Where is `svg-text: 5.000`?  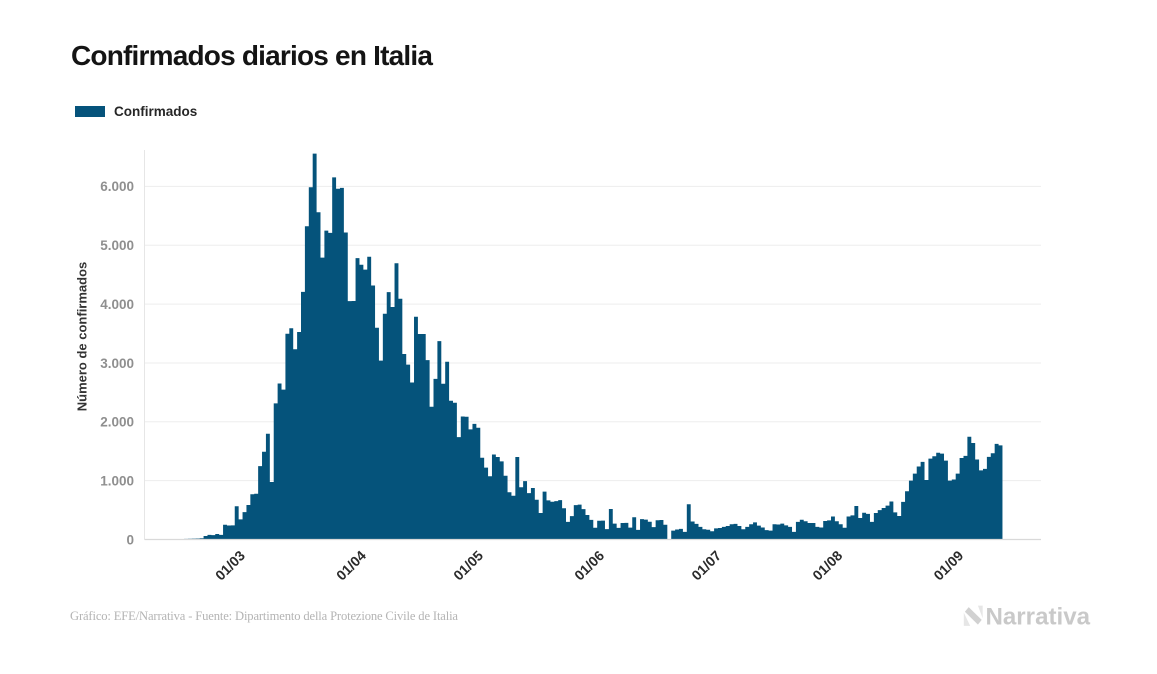 svg-text: 5.000 is located at coordinates (117, 245).